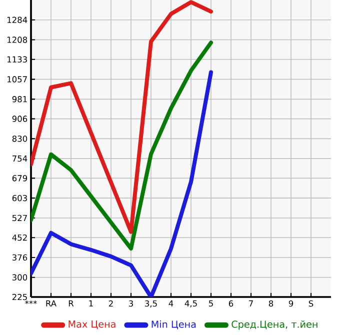  What do you see at coordinates (20, 139) in the screenshot?
I see `y-tick-label: 830` at bounding box center [20, 139].